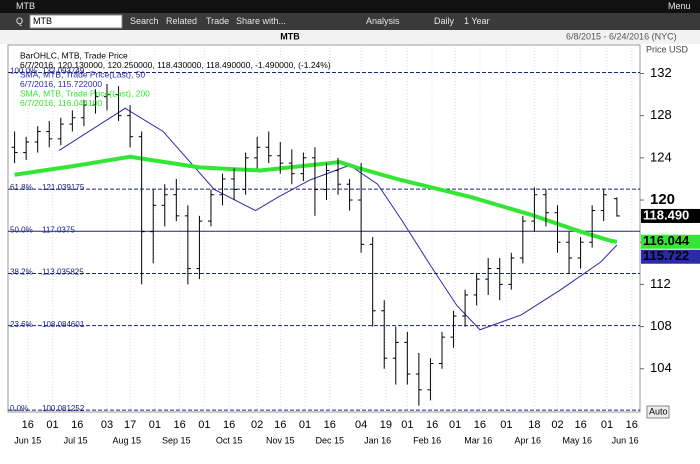  I want to click on legend-name: SMA, MTB, Trade Price(Last), 200, so click(85, 93).